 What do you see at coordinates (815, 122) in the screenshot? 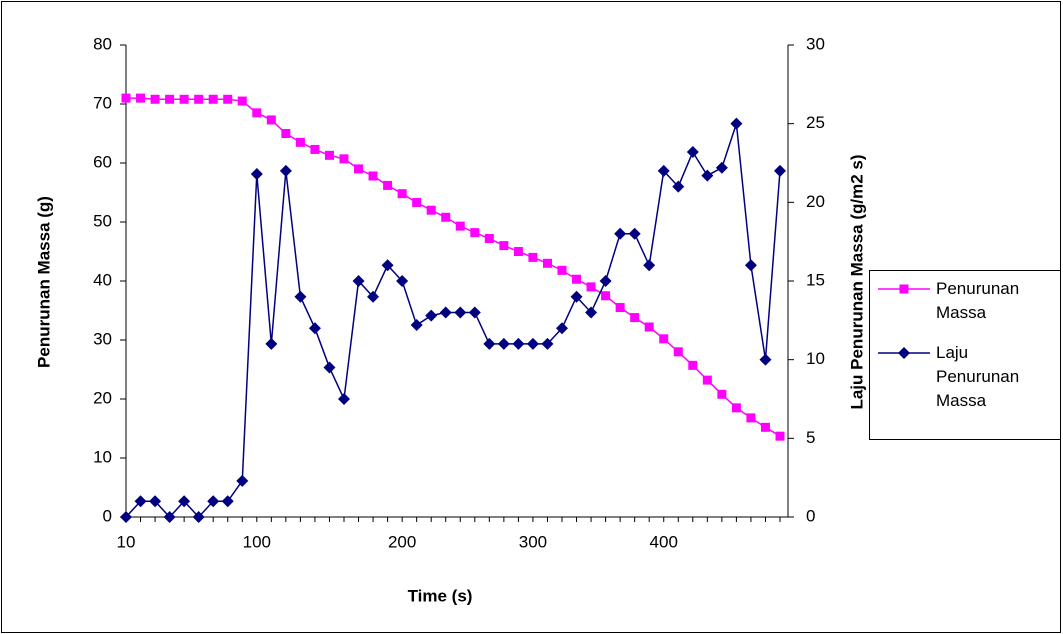
I see `y2-tick-label: 25` at bounding box center [815, 122].